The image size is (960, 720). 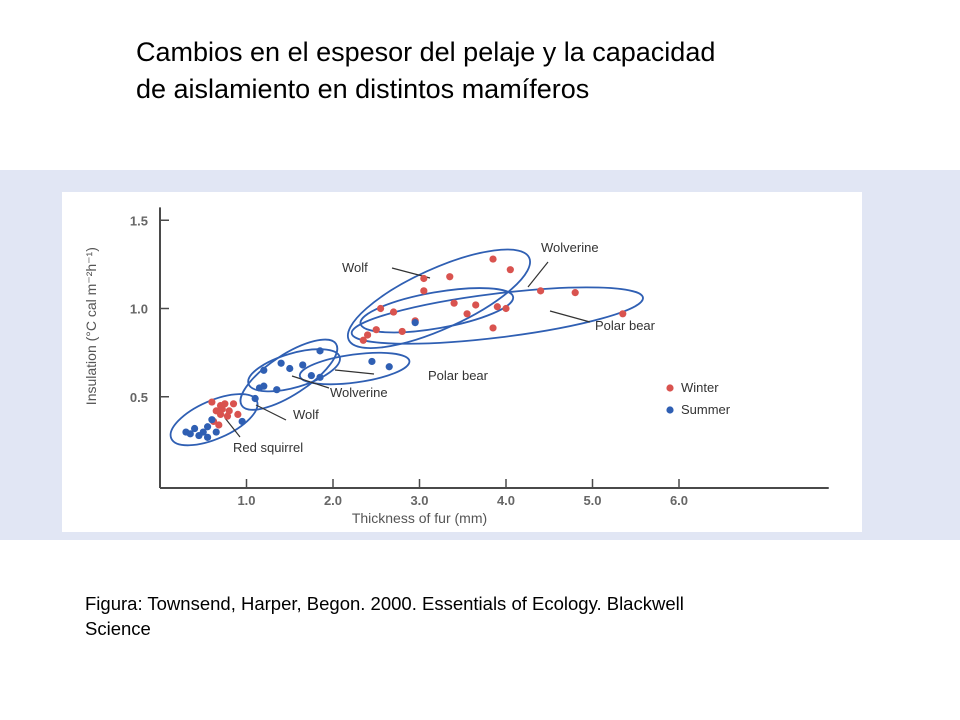 I want to click on annotation-leaders, so click(x=407, y=349).